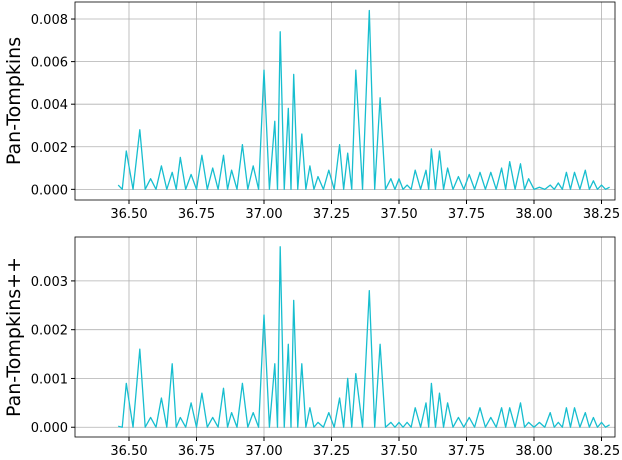 The width and height of the screenshot is (622, 460). I want to click on y-tick-label: 0.006, so click(49, 63).